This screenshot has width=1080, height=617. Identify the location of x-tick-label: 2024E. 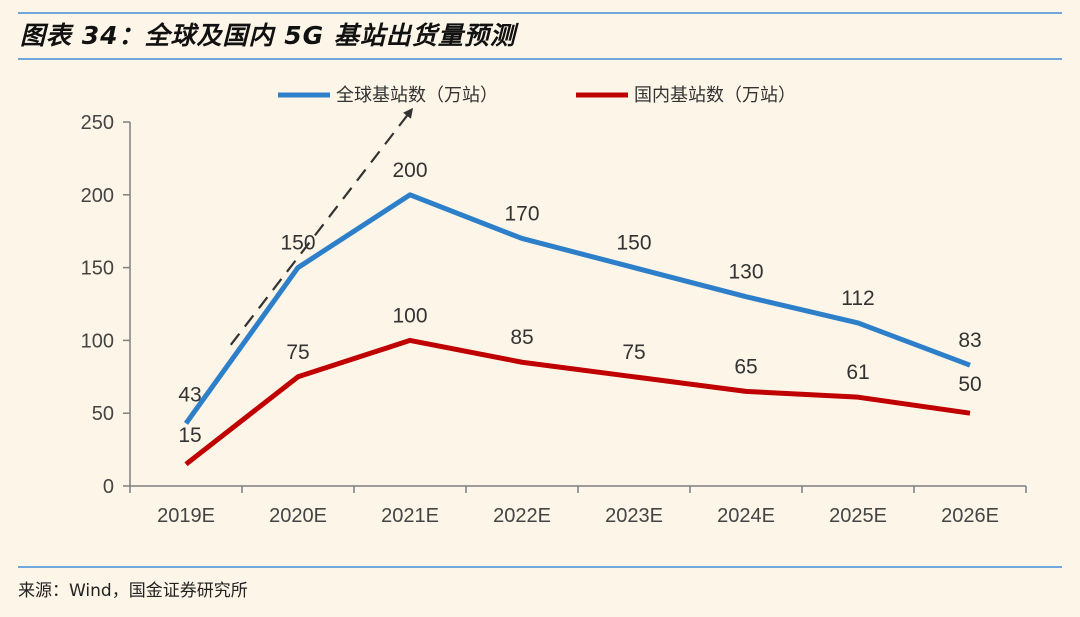
(746, 516).